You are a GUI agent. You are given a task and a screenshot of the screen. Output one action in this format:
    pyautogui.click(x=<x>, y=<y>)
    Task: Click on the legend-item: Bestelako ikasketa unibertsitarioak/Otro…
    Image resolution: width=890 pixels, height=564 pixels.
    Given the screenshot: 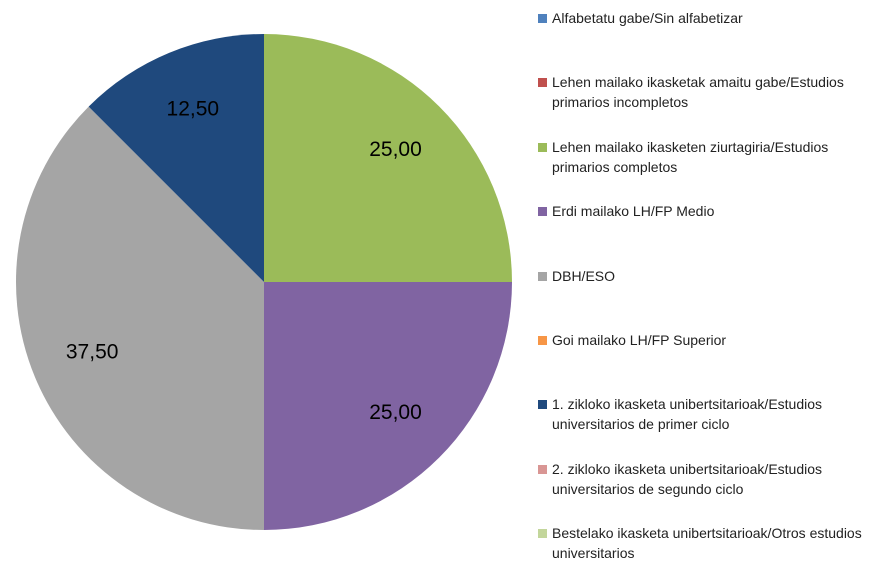 What is the action you would take?
    pyautogui.click(x=713, y=543)
    